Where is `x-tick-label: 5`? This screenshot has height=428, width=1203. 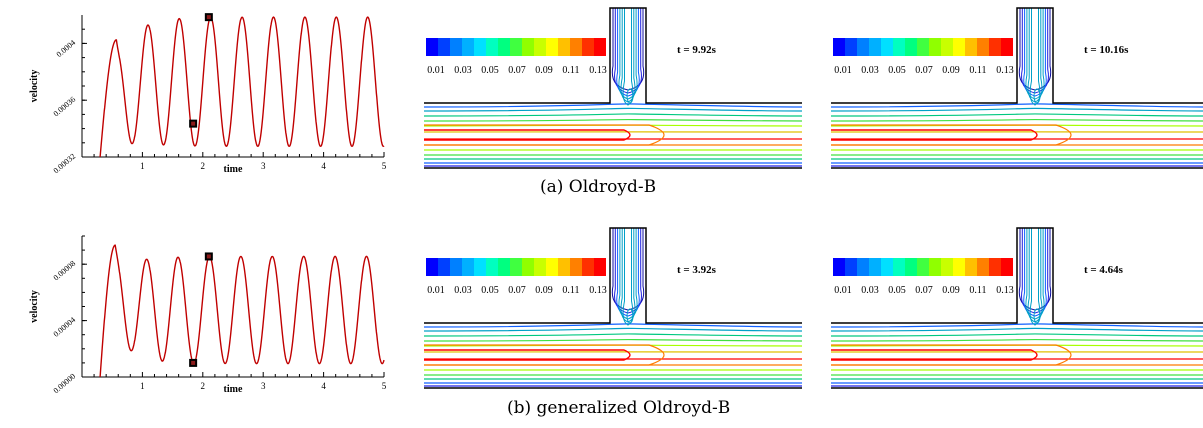 x-tick-label: 5 is located at coordinates (384, 166).